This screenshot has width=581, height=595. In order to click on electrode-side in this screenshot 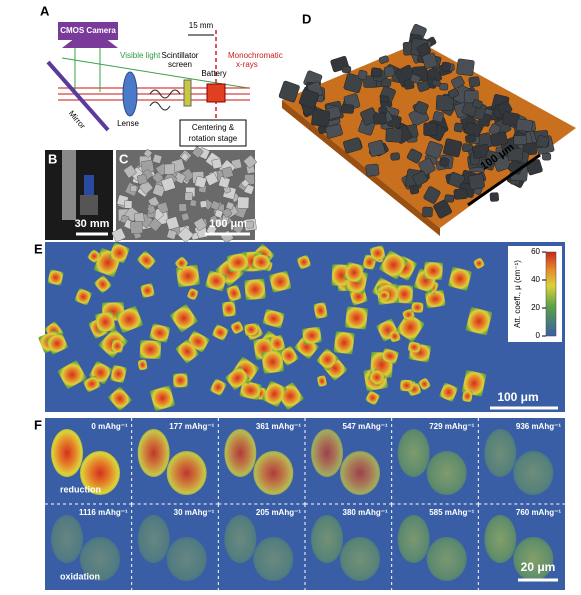, I will do `click(361, 168)`.